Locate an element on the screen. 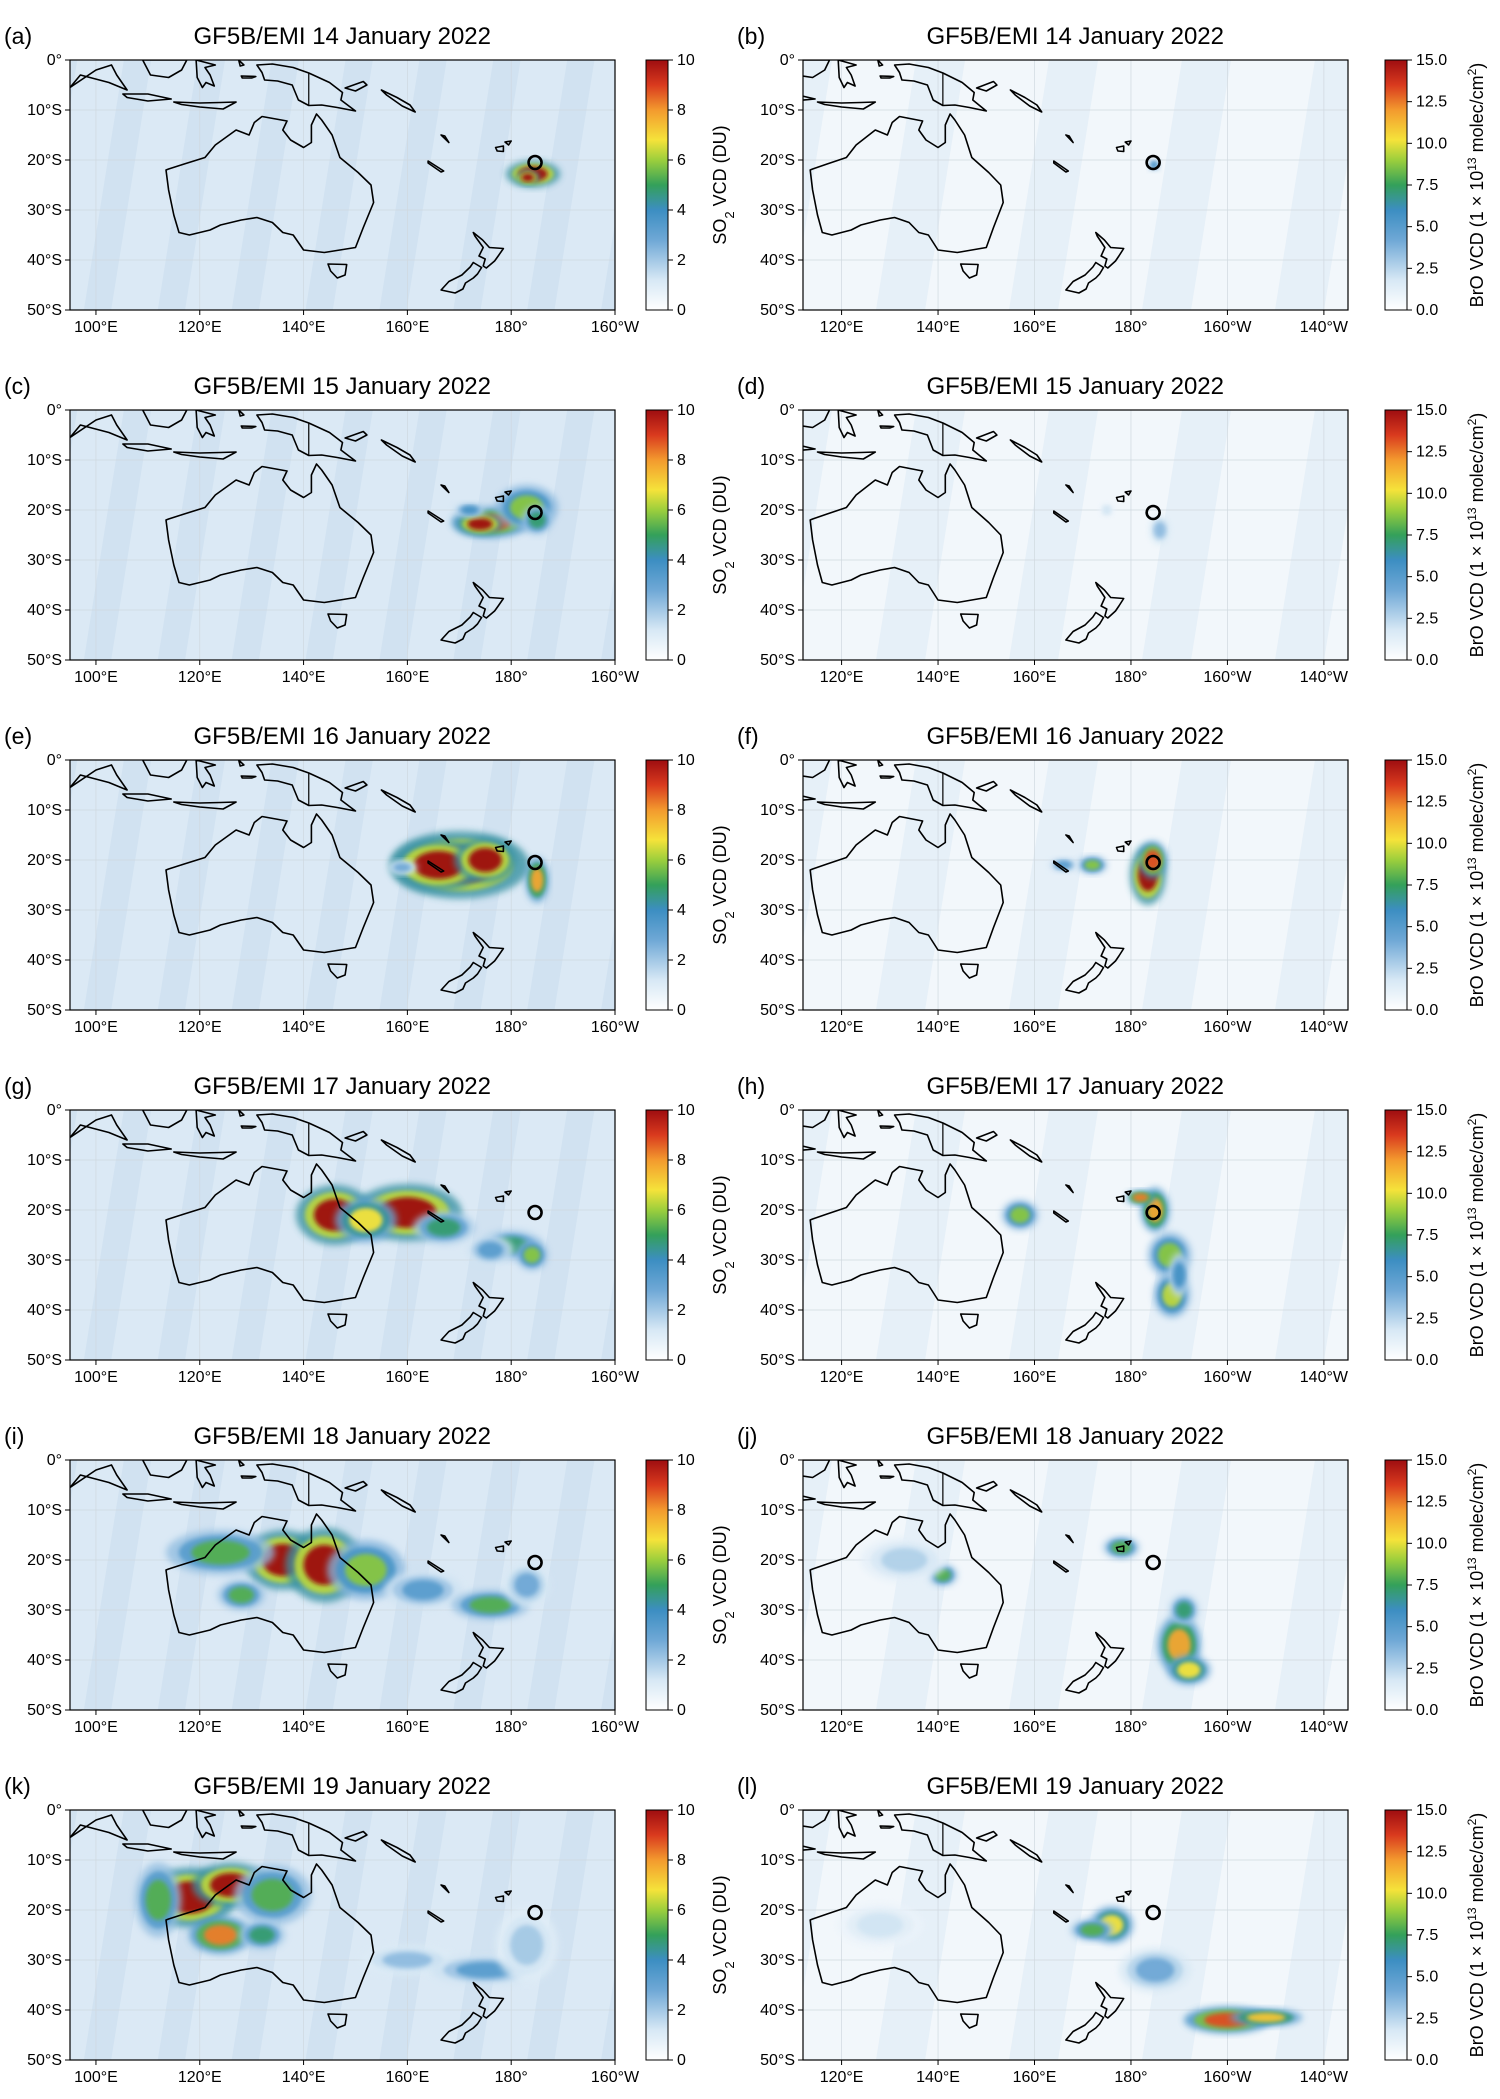 The height and width of the screenshot is (2099, 1500). colorbar-tick-label: 12.5 is located at coordinates (1431, 1502).